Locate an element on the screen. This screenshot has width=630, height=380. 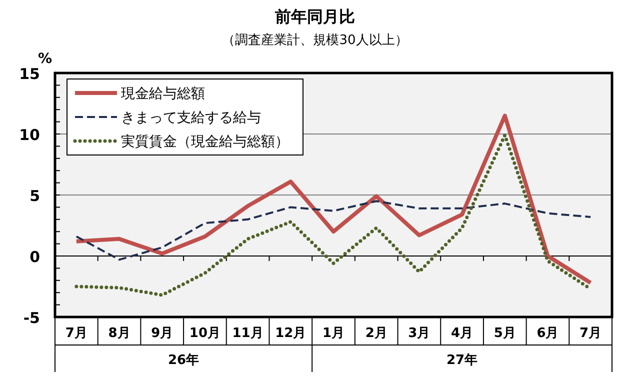
line-series is located at coordinates (333, 230).